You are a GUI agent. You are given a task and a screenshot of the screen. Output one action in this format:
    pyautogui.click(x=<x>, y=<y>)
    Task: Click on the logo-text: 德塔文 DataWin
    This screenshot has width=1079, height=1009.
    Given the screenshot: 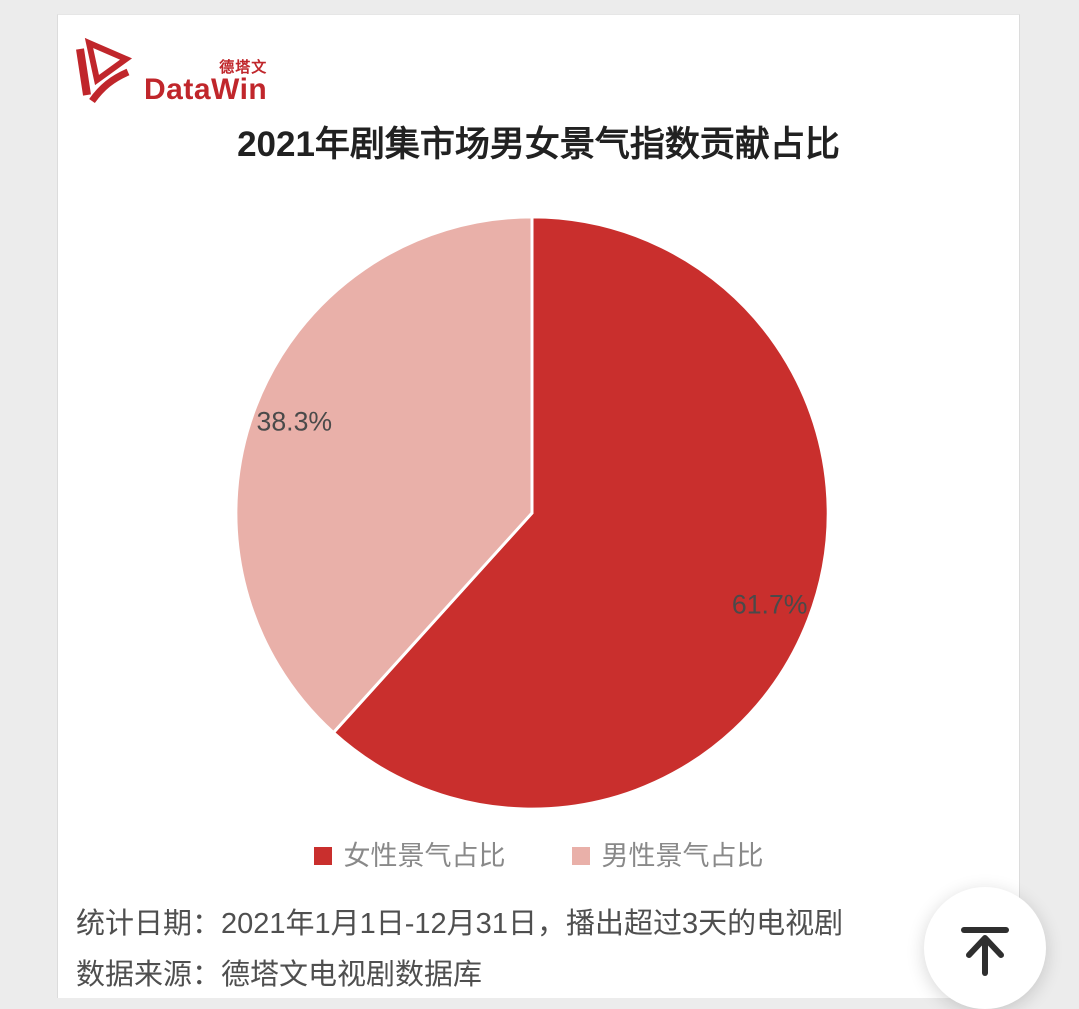 What is the action you would take?
    pyautogui.click(x=205, y=77)
    